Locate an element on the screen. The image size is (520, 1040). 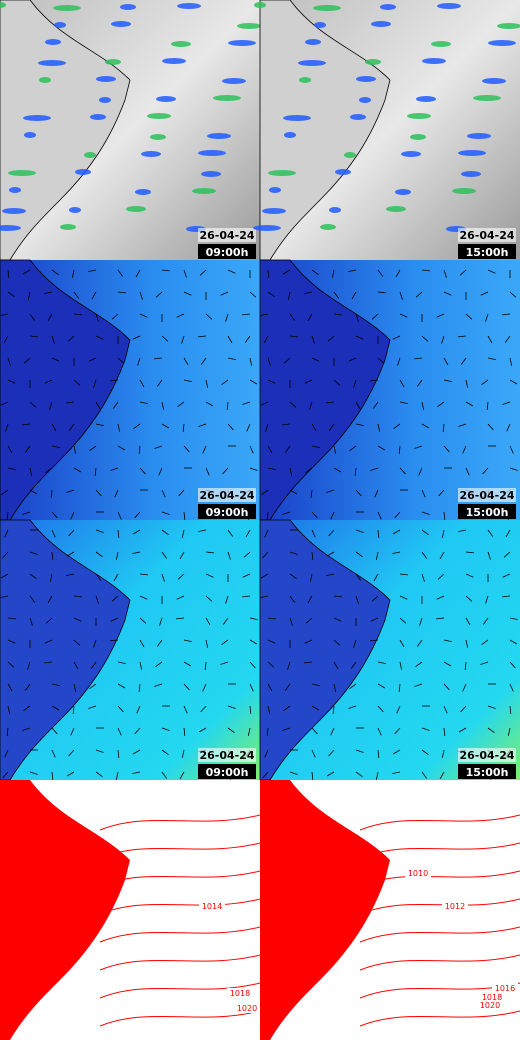
land is located at coordinates (325, 390).